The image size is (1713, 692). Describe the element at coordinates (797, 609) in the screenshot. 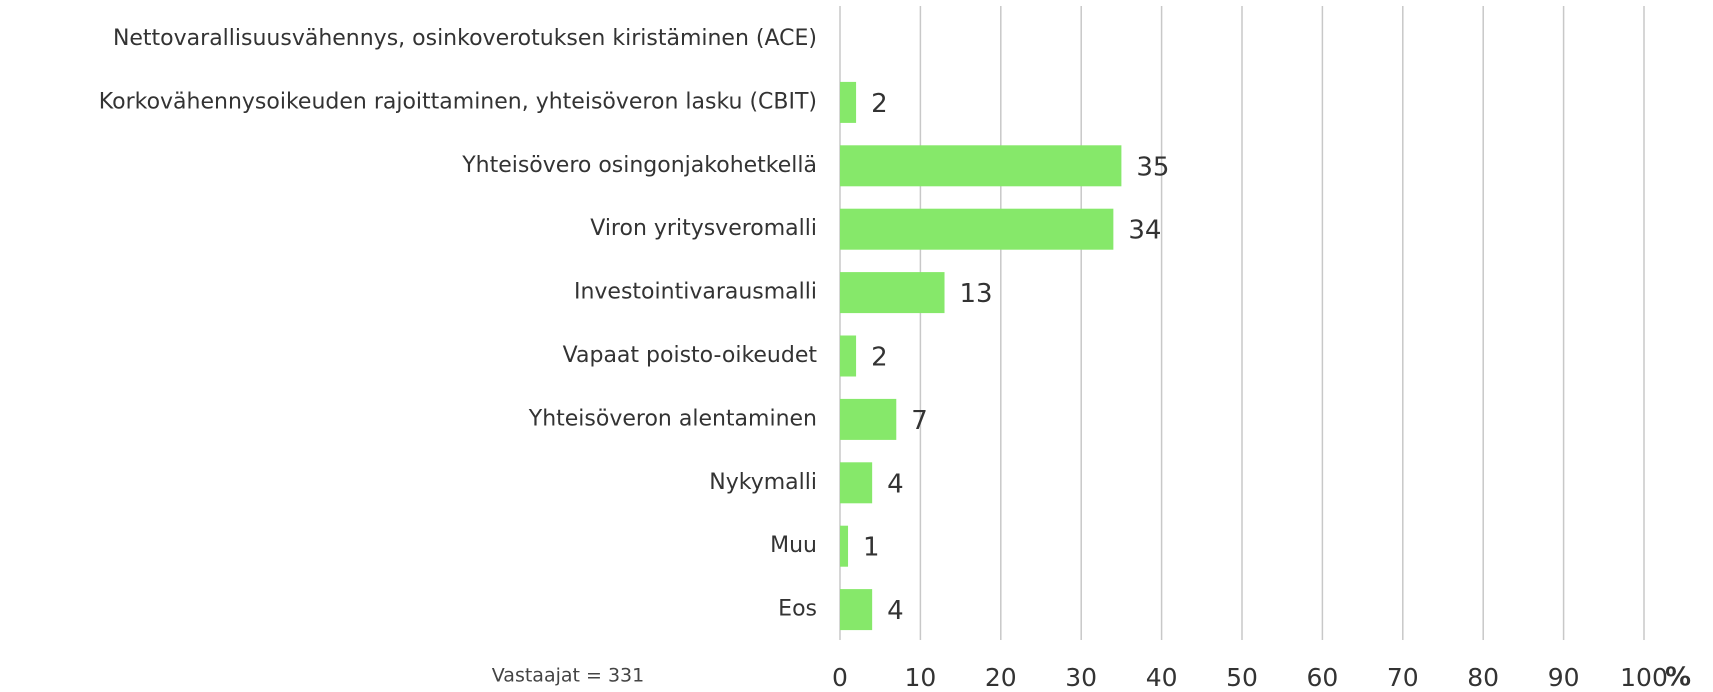

I see `y-tick-label: Eos` at that location.